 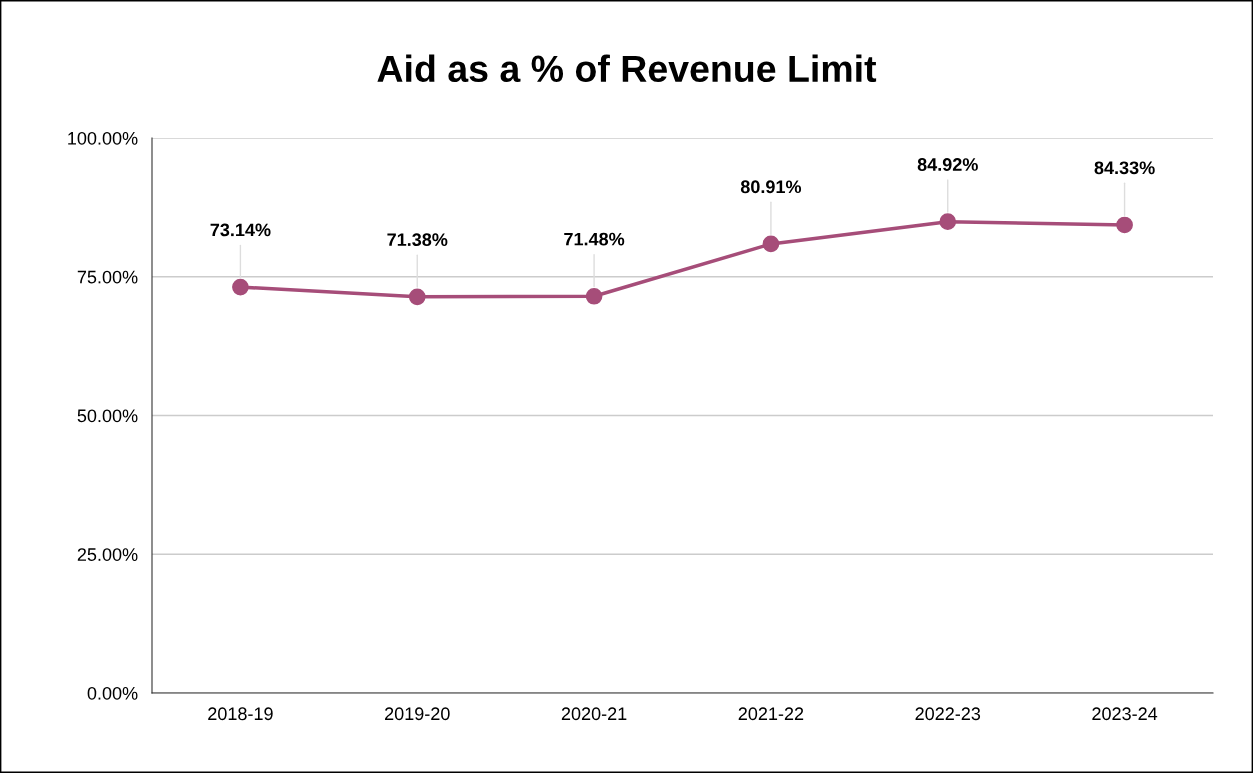 What do you see at coordinates (103, 138) in the screenshot?
I see `y-tick-label: 100.00%` at bounding box center [103, 138].